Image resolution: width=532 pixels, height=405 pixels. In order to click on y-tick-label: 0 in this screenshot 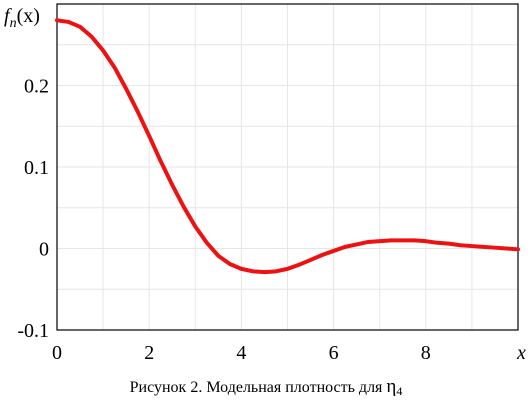, I will do `click(44, 250)`.